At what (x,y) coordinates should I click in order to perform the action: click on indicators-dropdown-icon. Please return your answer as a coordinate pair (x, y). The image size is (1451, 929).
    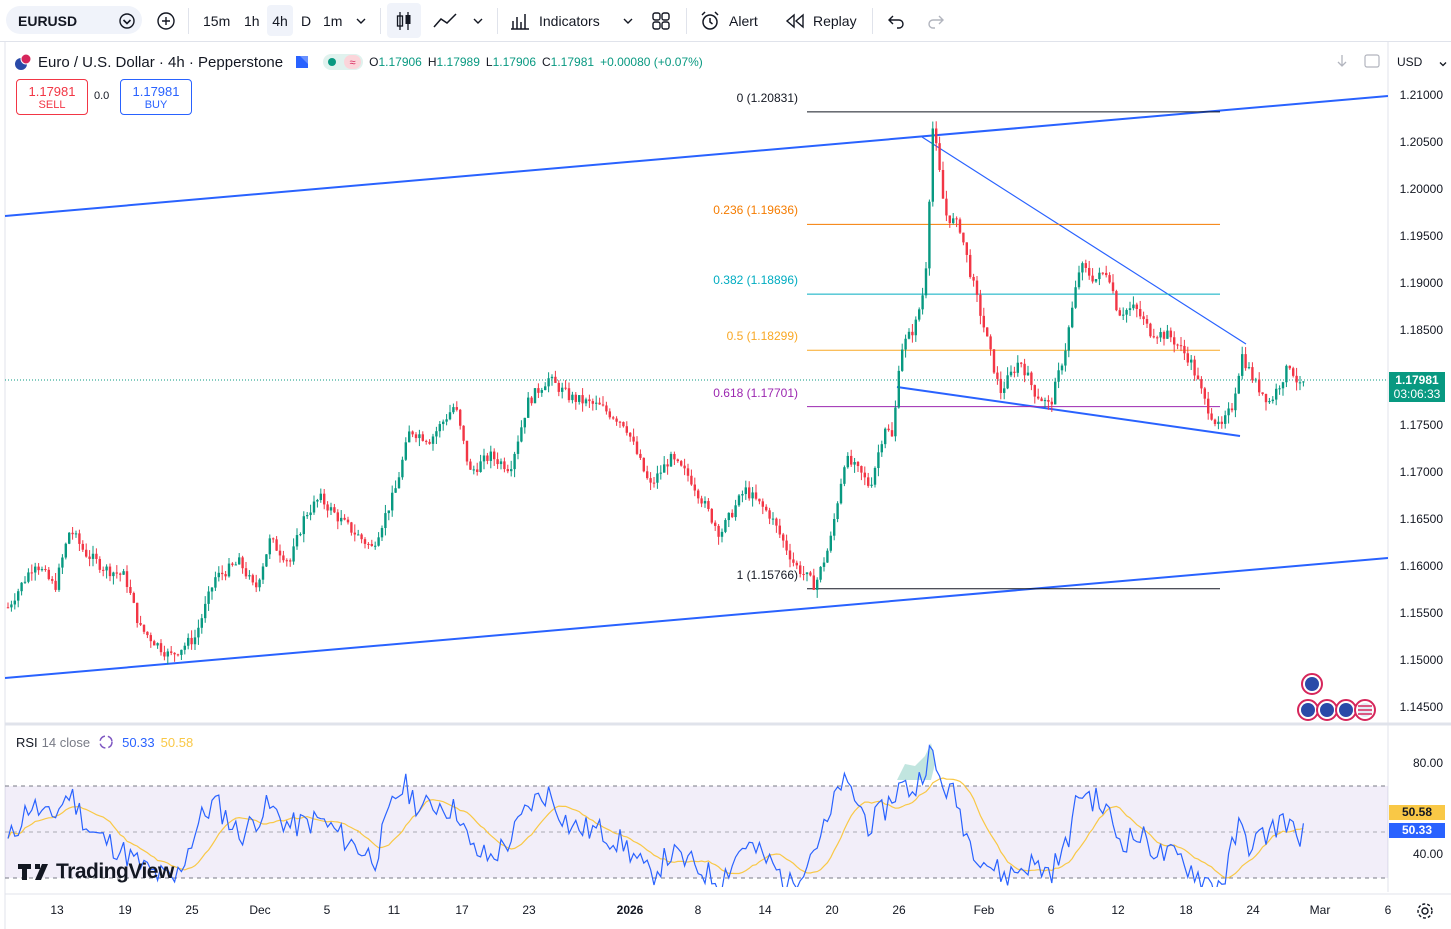
    Looking at the image, I should click on (628, 20).